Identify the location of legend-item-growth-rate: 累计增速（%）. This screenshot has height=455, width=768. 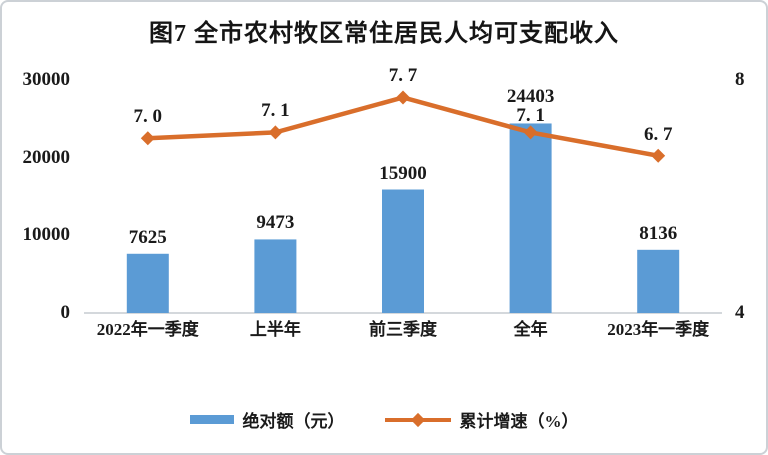
(481, 419).